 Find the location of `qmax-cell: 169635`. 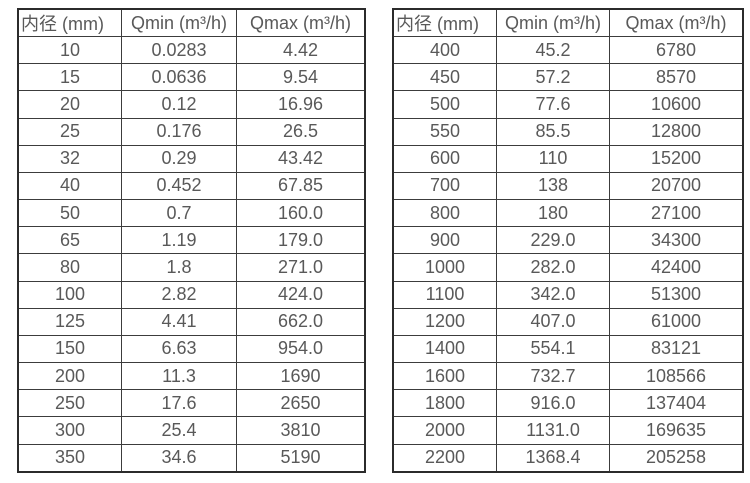

qmax-cell: 169635 is located at coordinates (676, 430).